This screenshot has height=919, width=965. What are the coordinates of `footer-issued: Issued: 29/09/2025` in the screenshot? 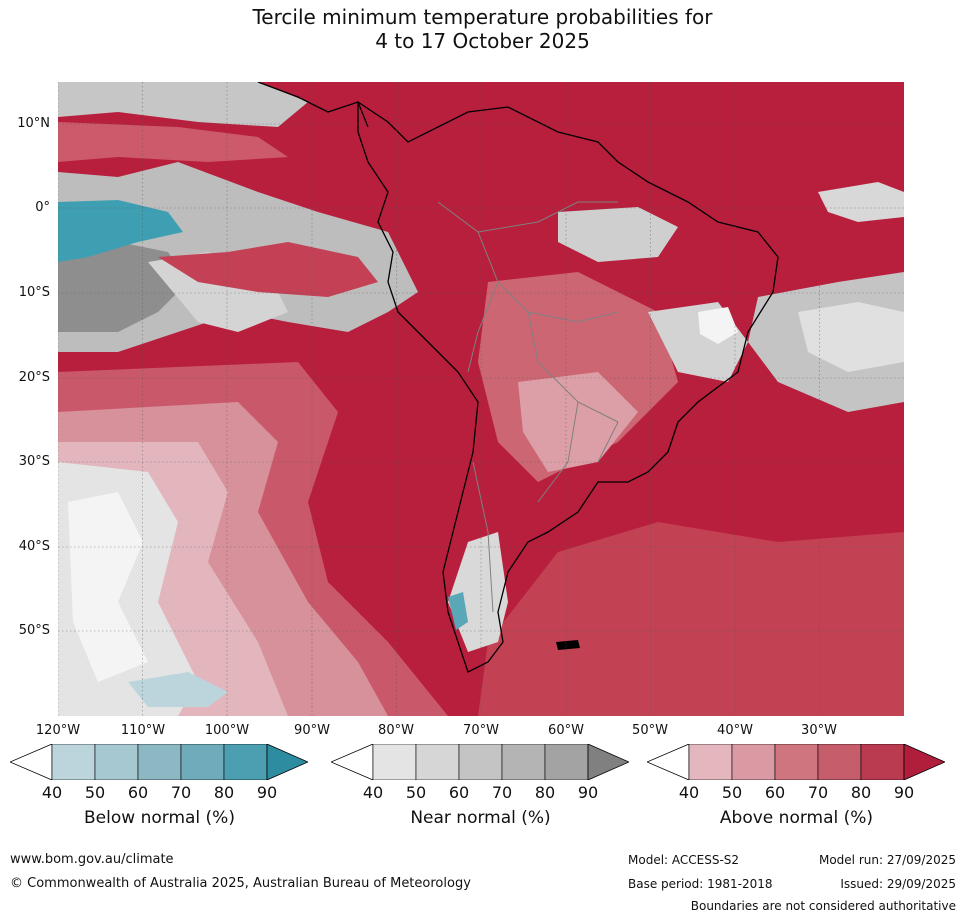 It's located at (898, 884).